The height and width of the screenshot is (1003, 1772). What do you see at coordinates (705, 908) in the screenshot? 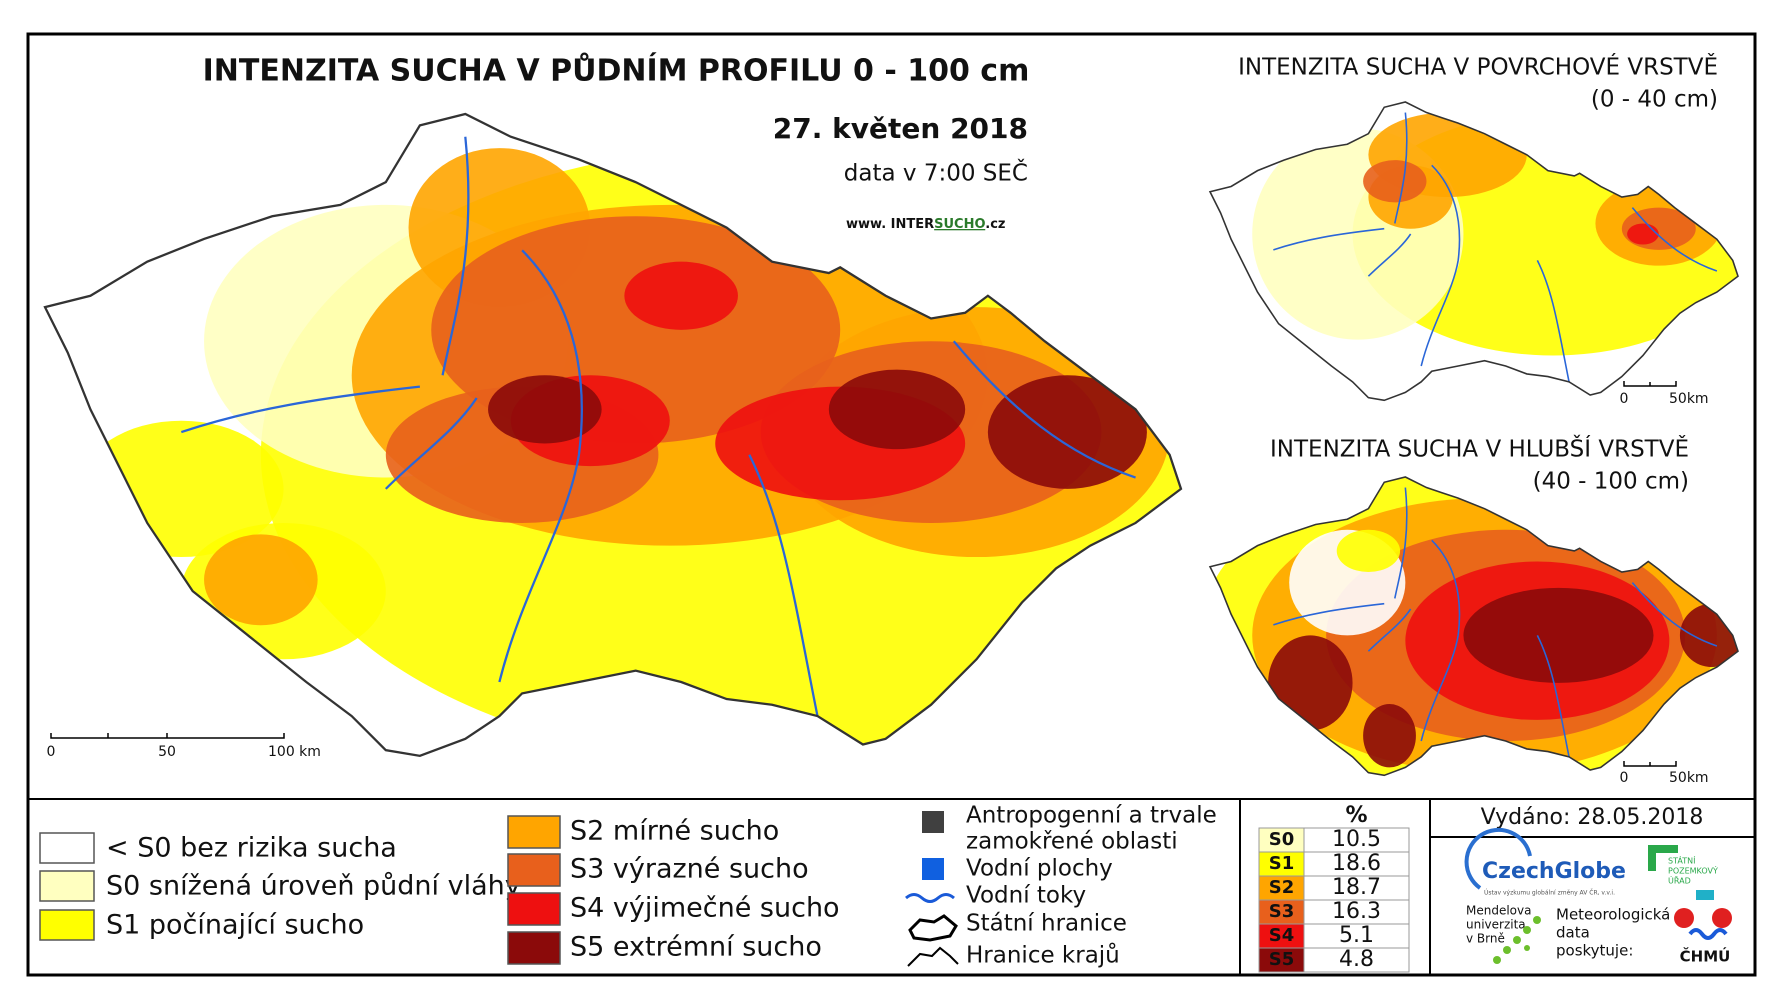
I see `legend-label: S4 výjimečné sucho` at bounding box center [705, 908].